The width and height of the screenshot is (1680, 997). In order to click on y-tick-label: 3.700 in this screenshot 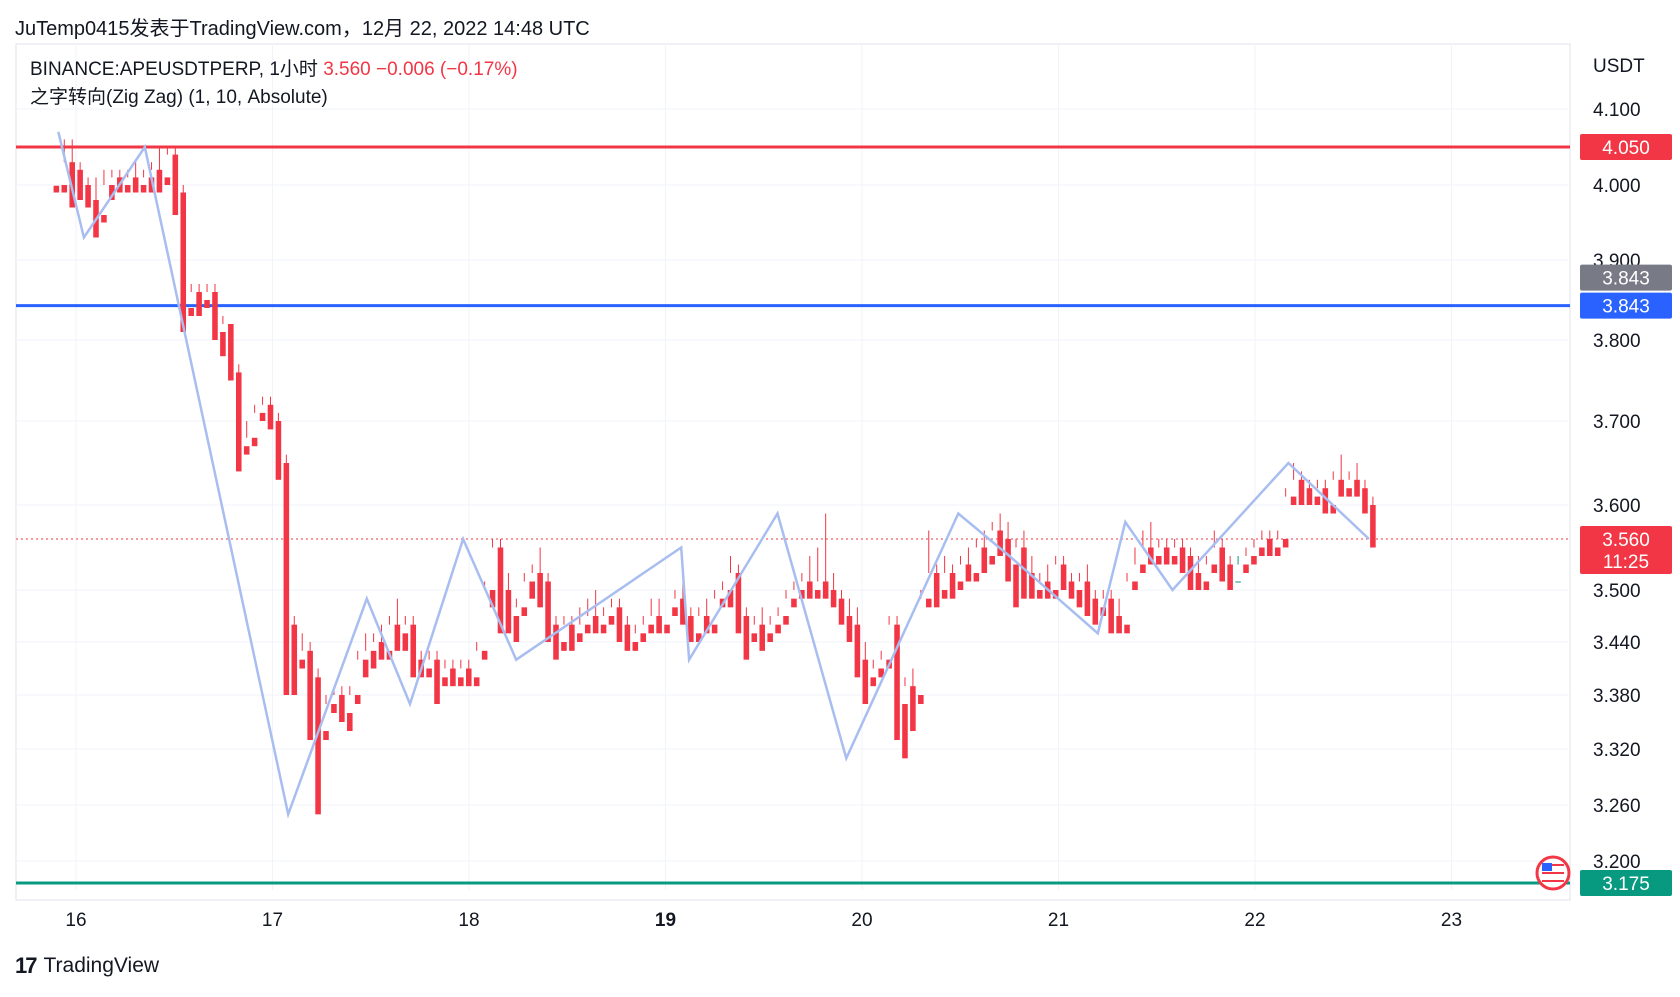, I will do `click(1617, 422)`.